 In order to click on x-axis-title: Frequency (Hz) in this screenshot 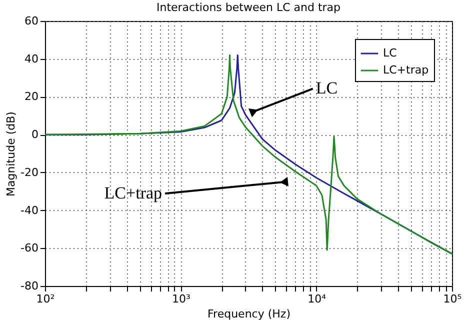, I will do `click(249, 314)`.